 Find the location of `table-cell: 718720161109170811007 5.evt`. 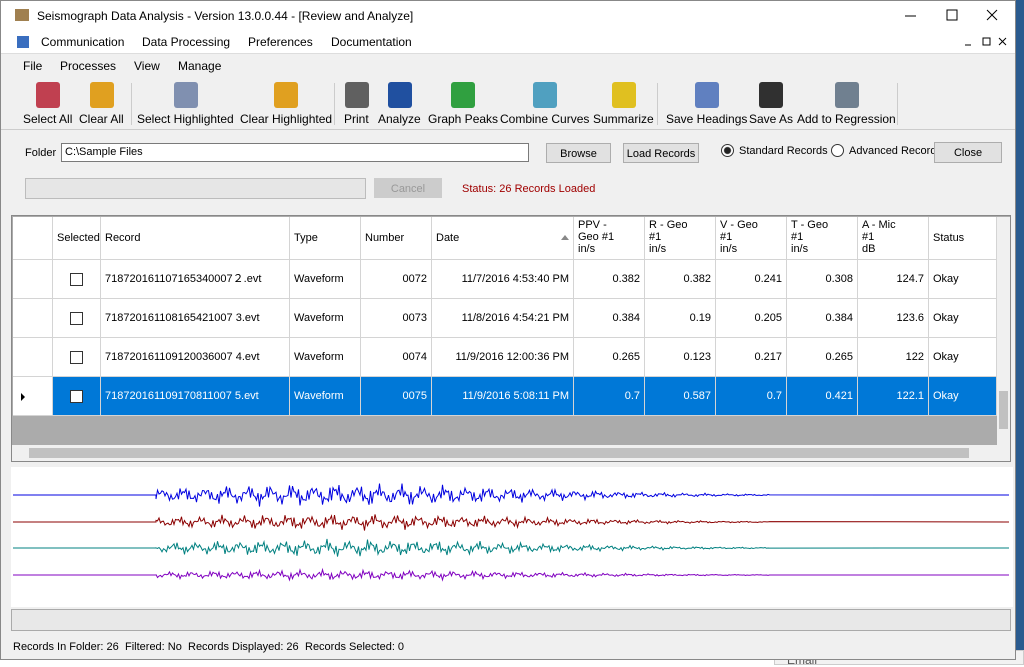

table-cell: 718720161109170811007 5.evt is located at coordinates (195, 396).